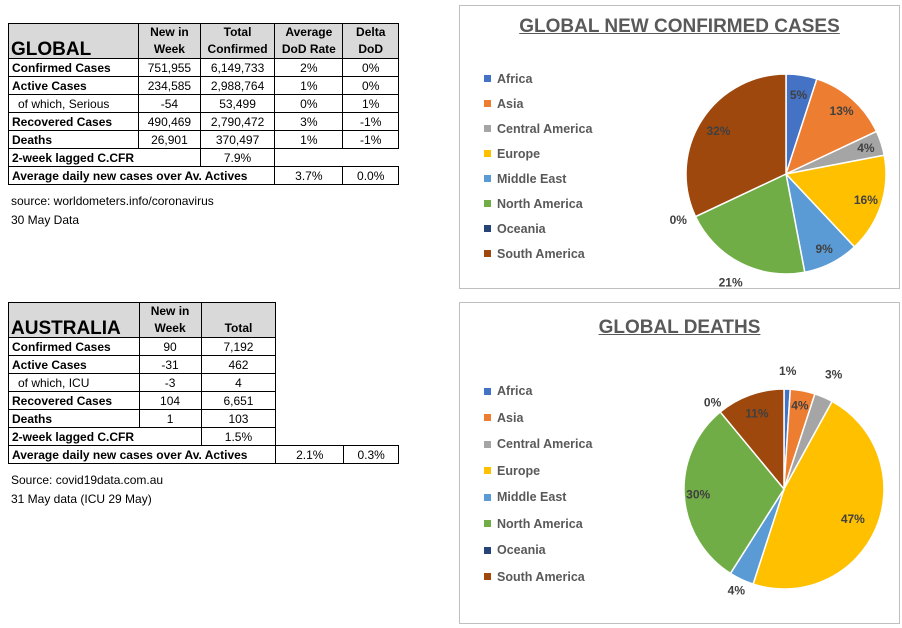 The image size is (902, 628). What do you see at coordinates (532, 178) in the screenshot?
I see `legend-label: Middle East` at bounding box center [532, 178].